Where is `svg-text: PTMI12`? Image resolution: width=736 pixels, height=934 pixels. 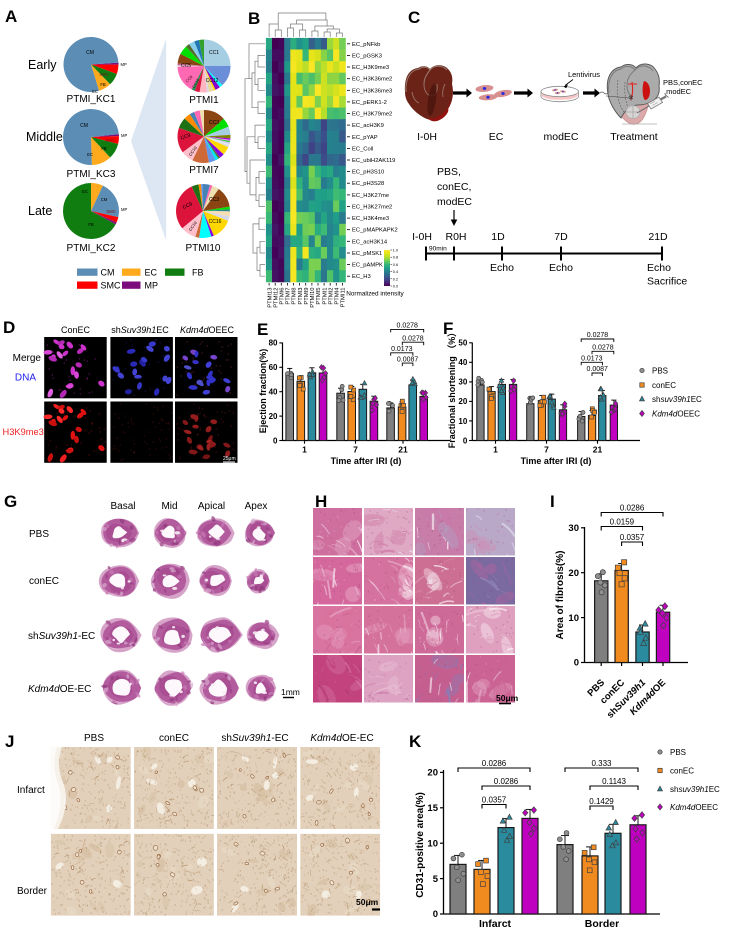
svg-text: PTMI12 is located at coordinates (276, 298).